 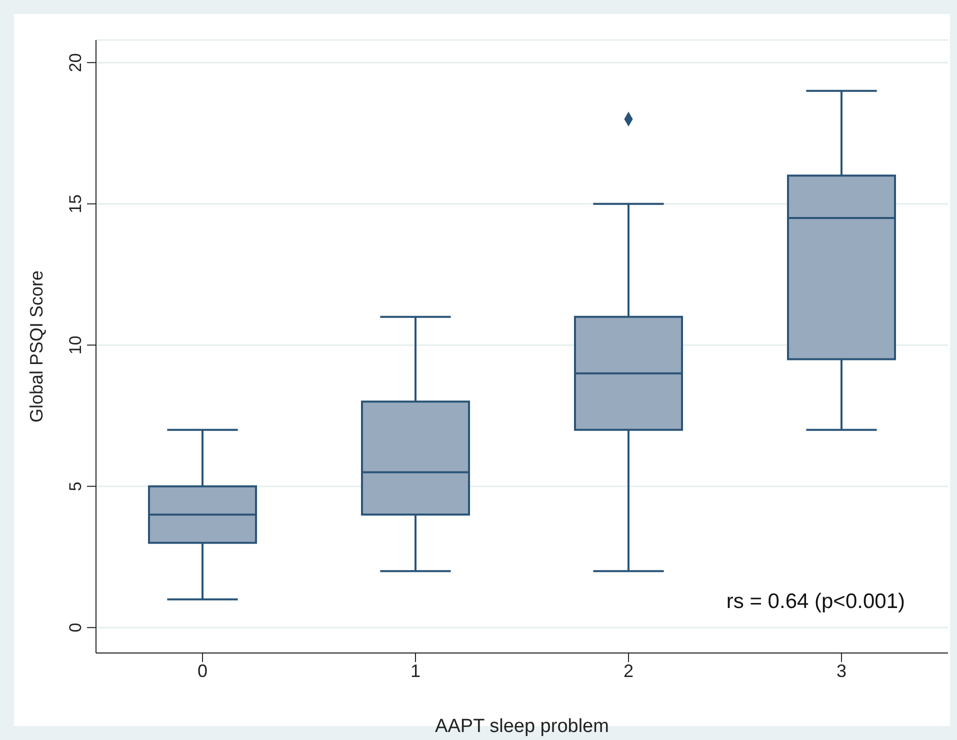 I want to click on x-tick-label: 2, so click(x=628, y=670).